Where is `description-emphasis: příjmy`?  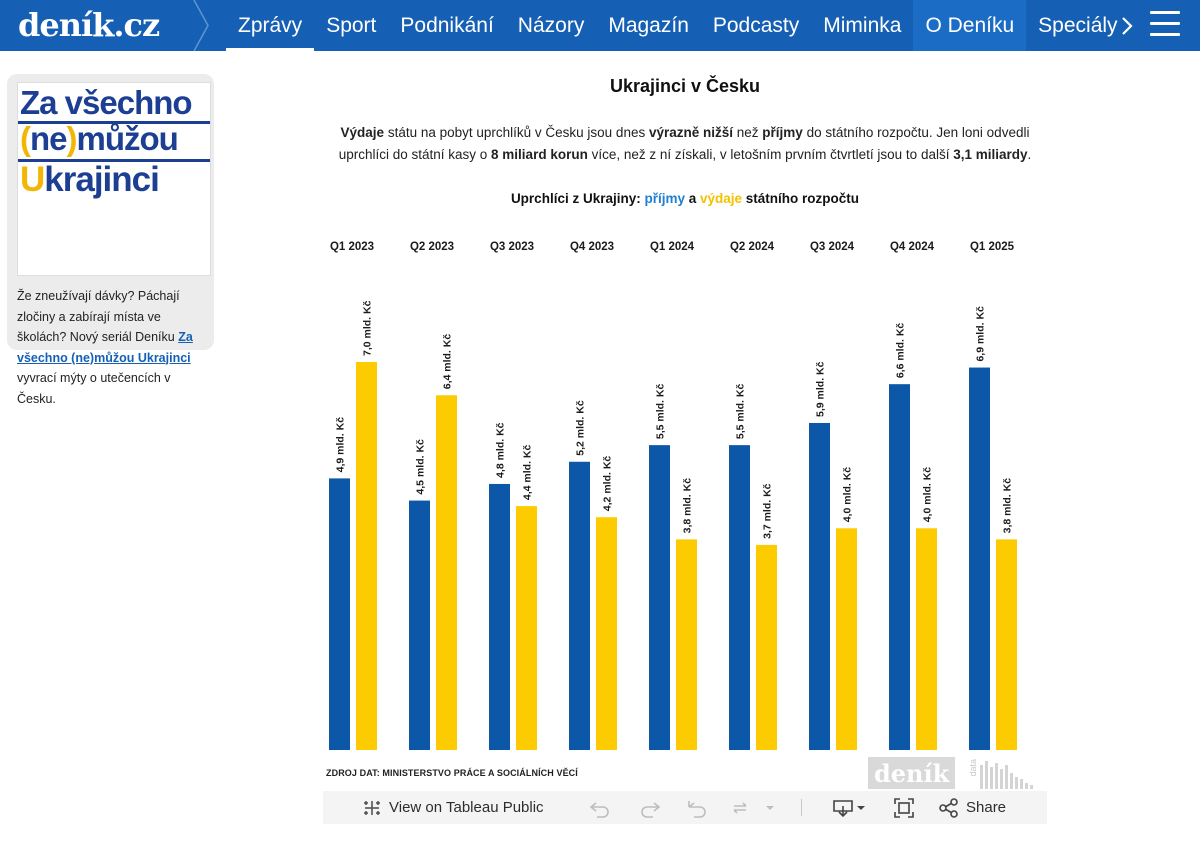 description-emphasis: příjmy is located at coordinates (782, 132).